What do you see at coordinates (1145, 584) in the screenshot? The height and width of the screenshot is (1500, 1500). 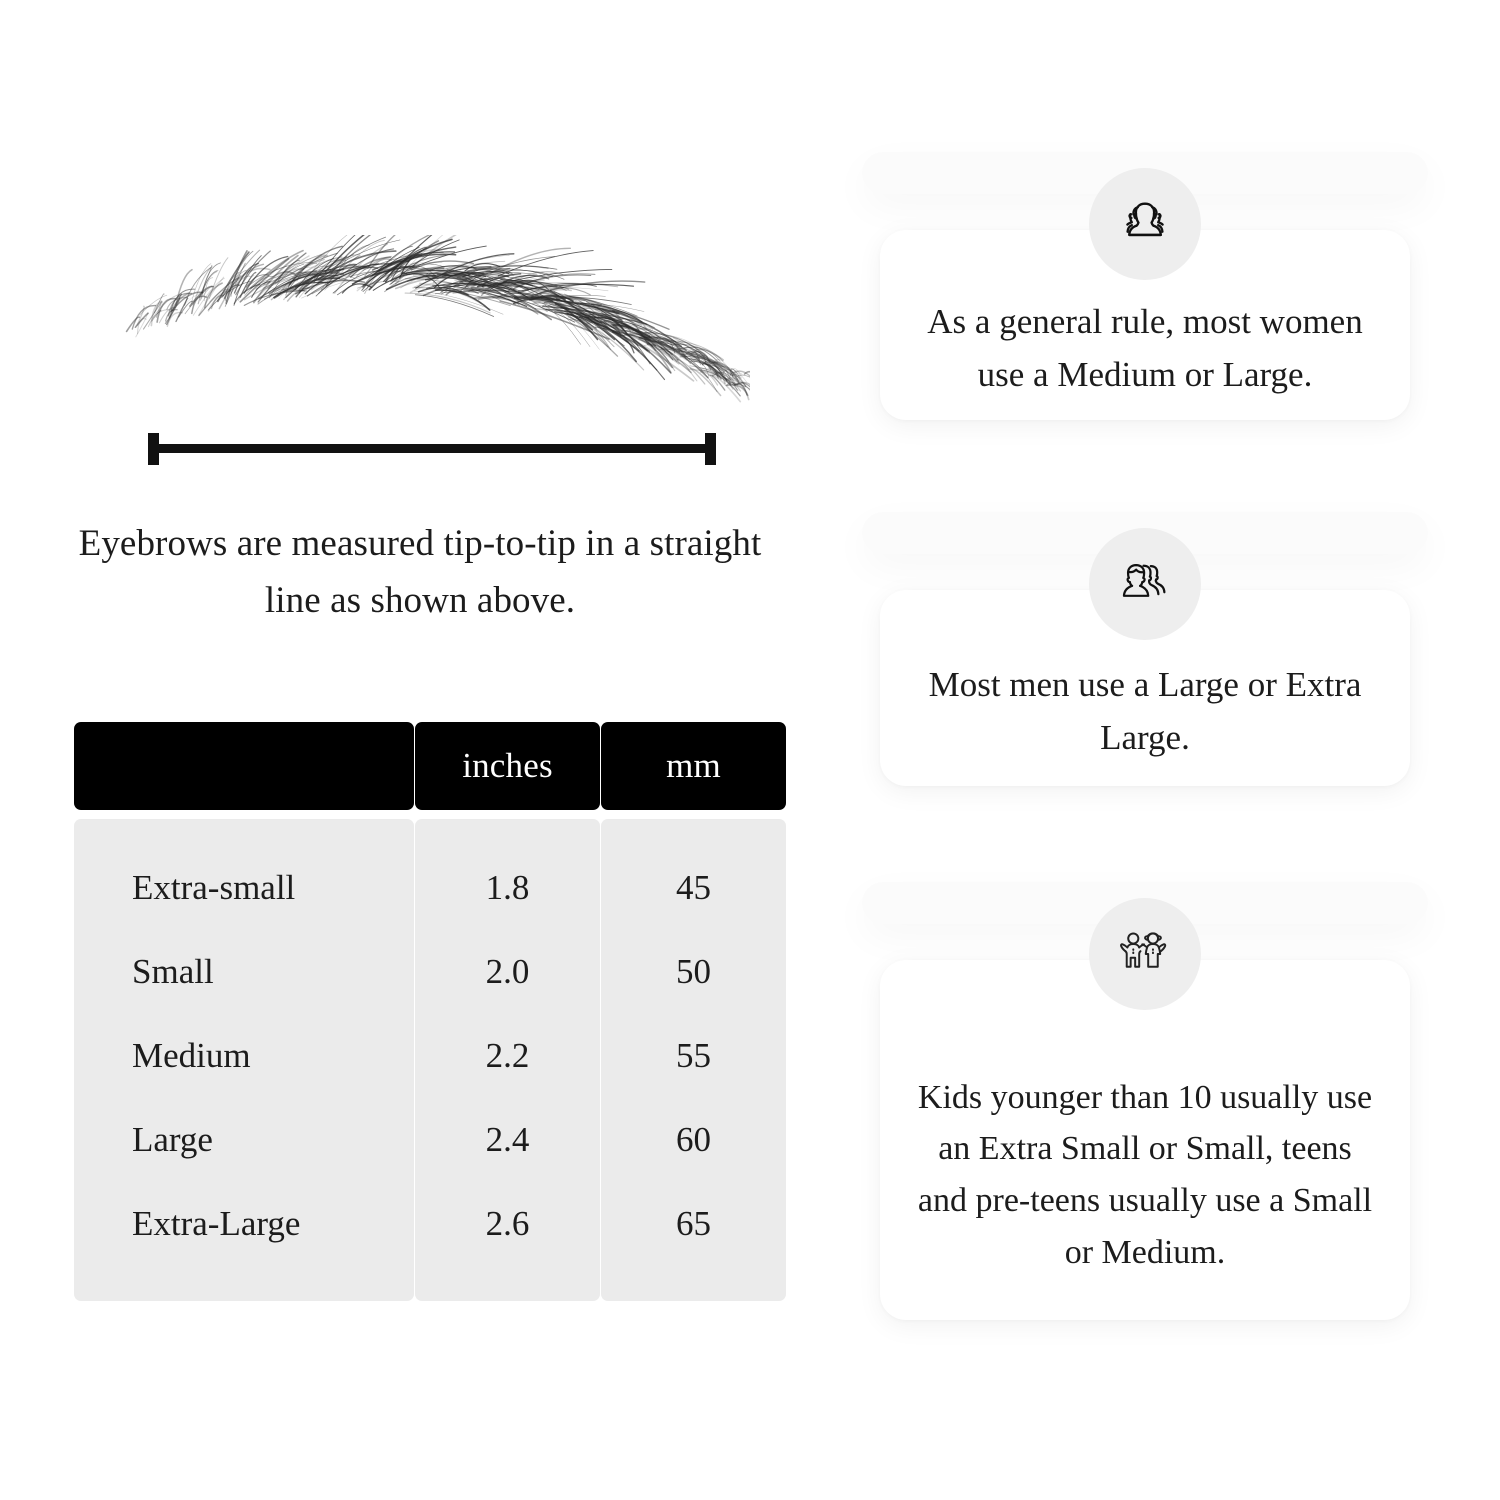 I see `three-men-icon` at bounding box center [1145, 584].